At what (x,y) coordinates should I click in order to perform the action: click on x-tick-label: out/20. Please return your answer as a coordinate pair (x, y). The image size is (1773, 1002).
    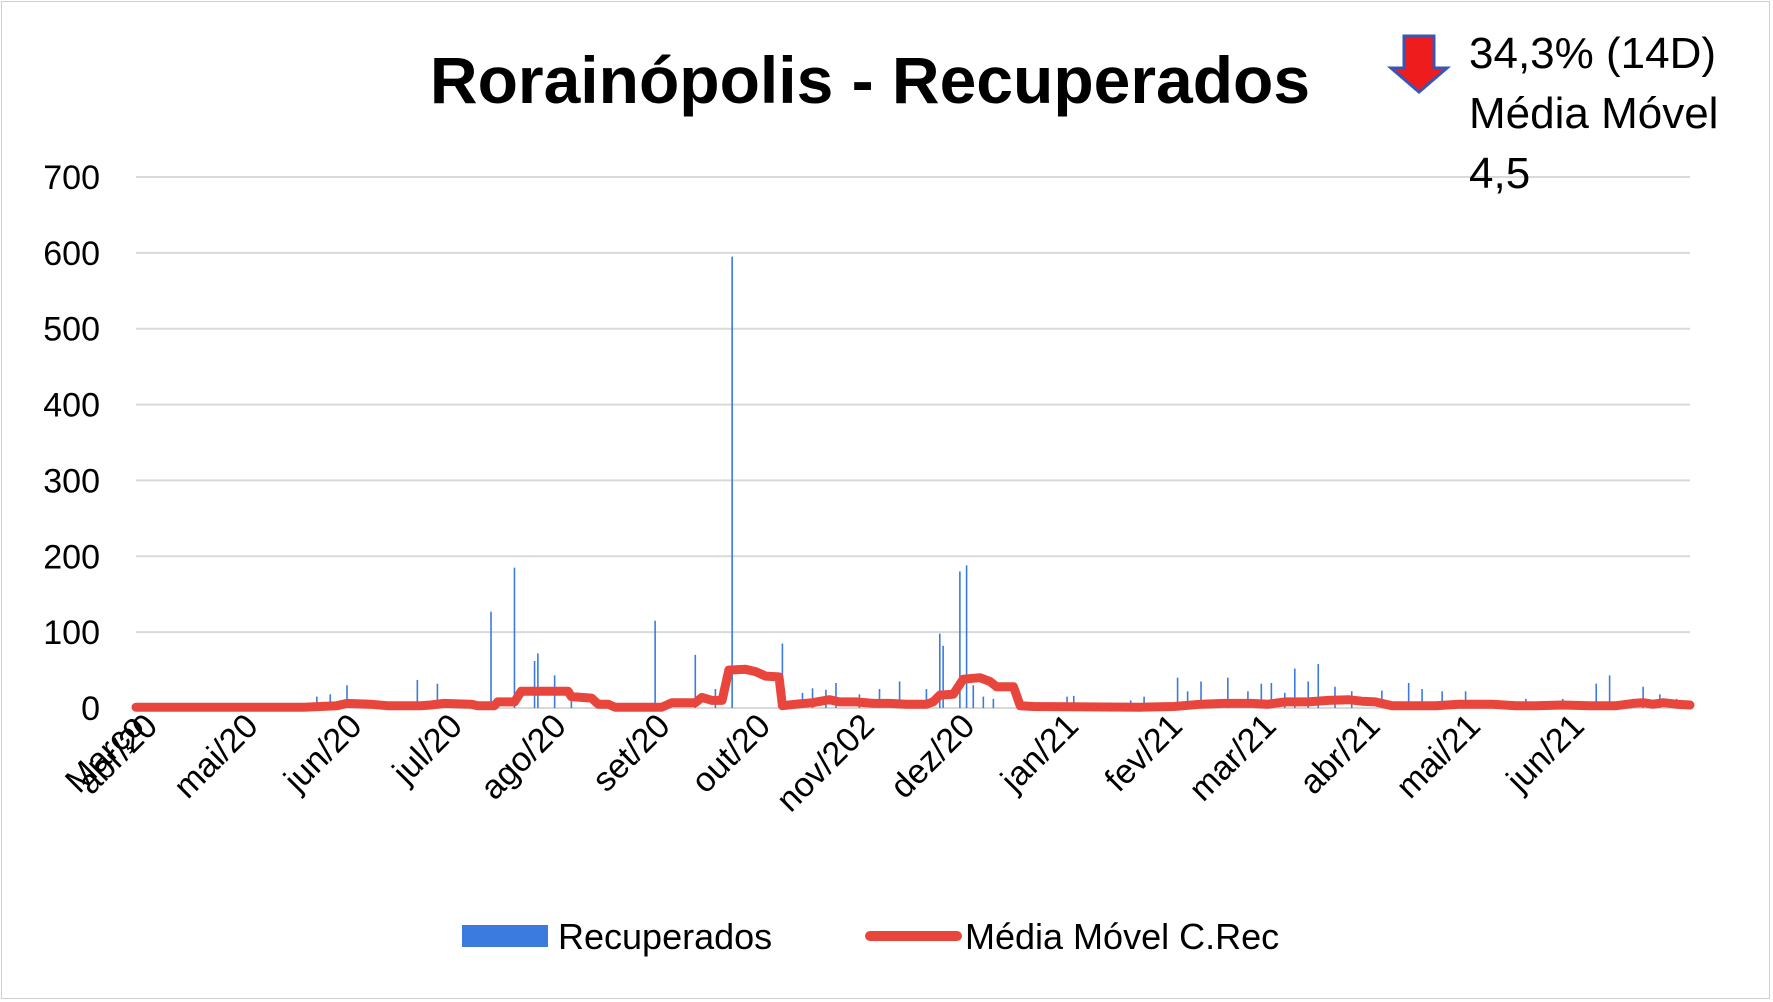
    Looking at the image, I should click on (731, 754).